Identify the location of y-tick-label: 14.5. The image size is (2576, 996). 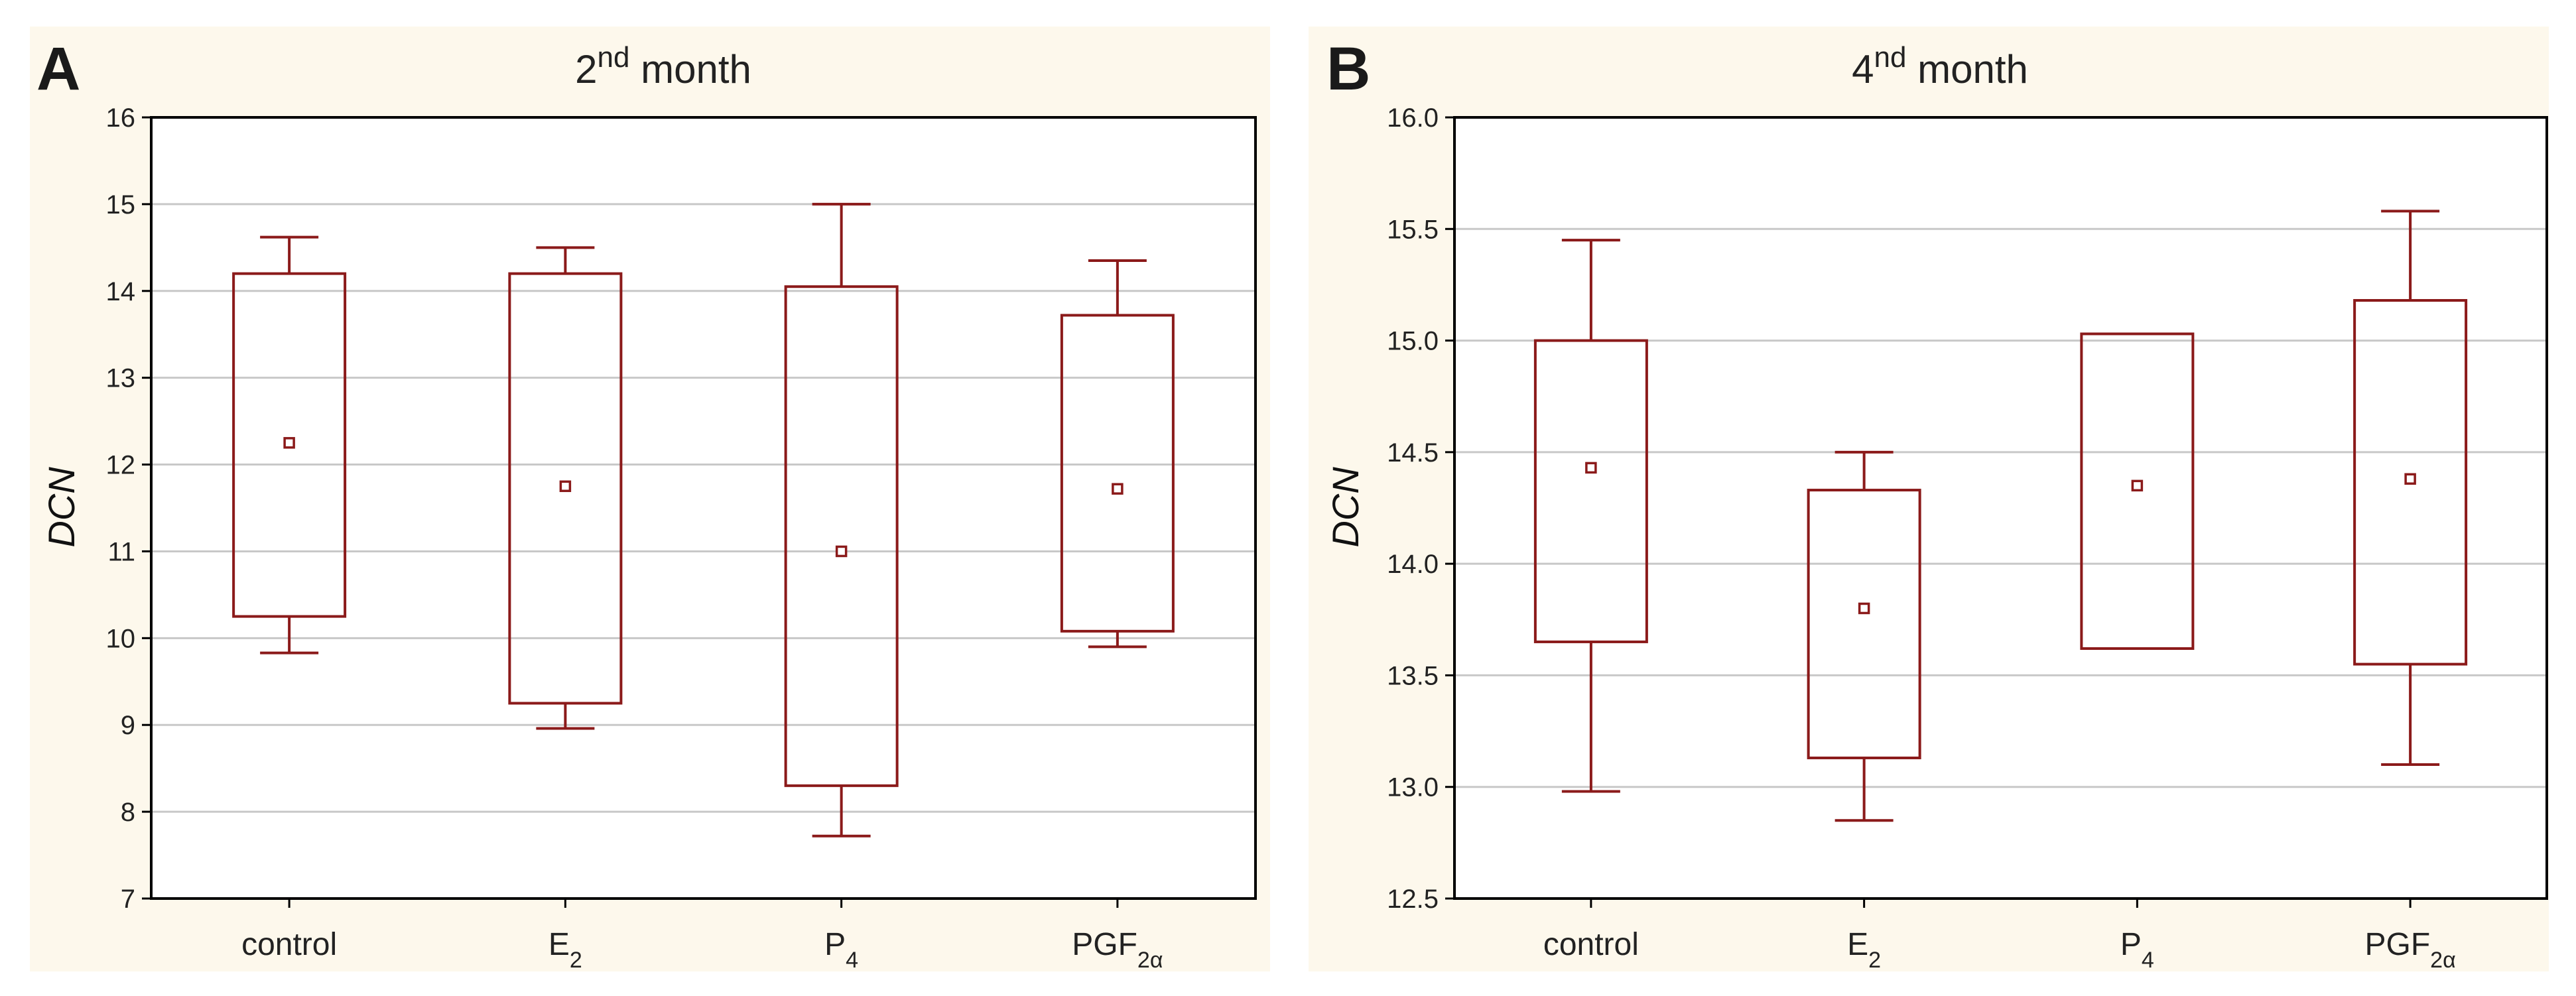
(1413, 452).